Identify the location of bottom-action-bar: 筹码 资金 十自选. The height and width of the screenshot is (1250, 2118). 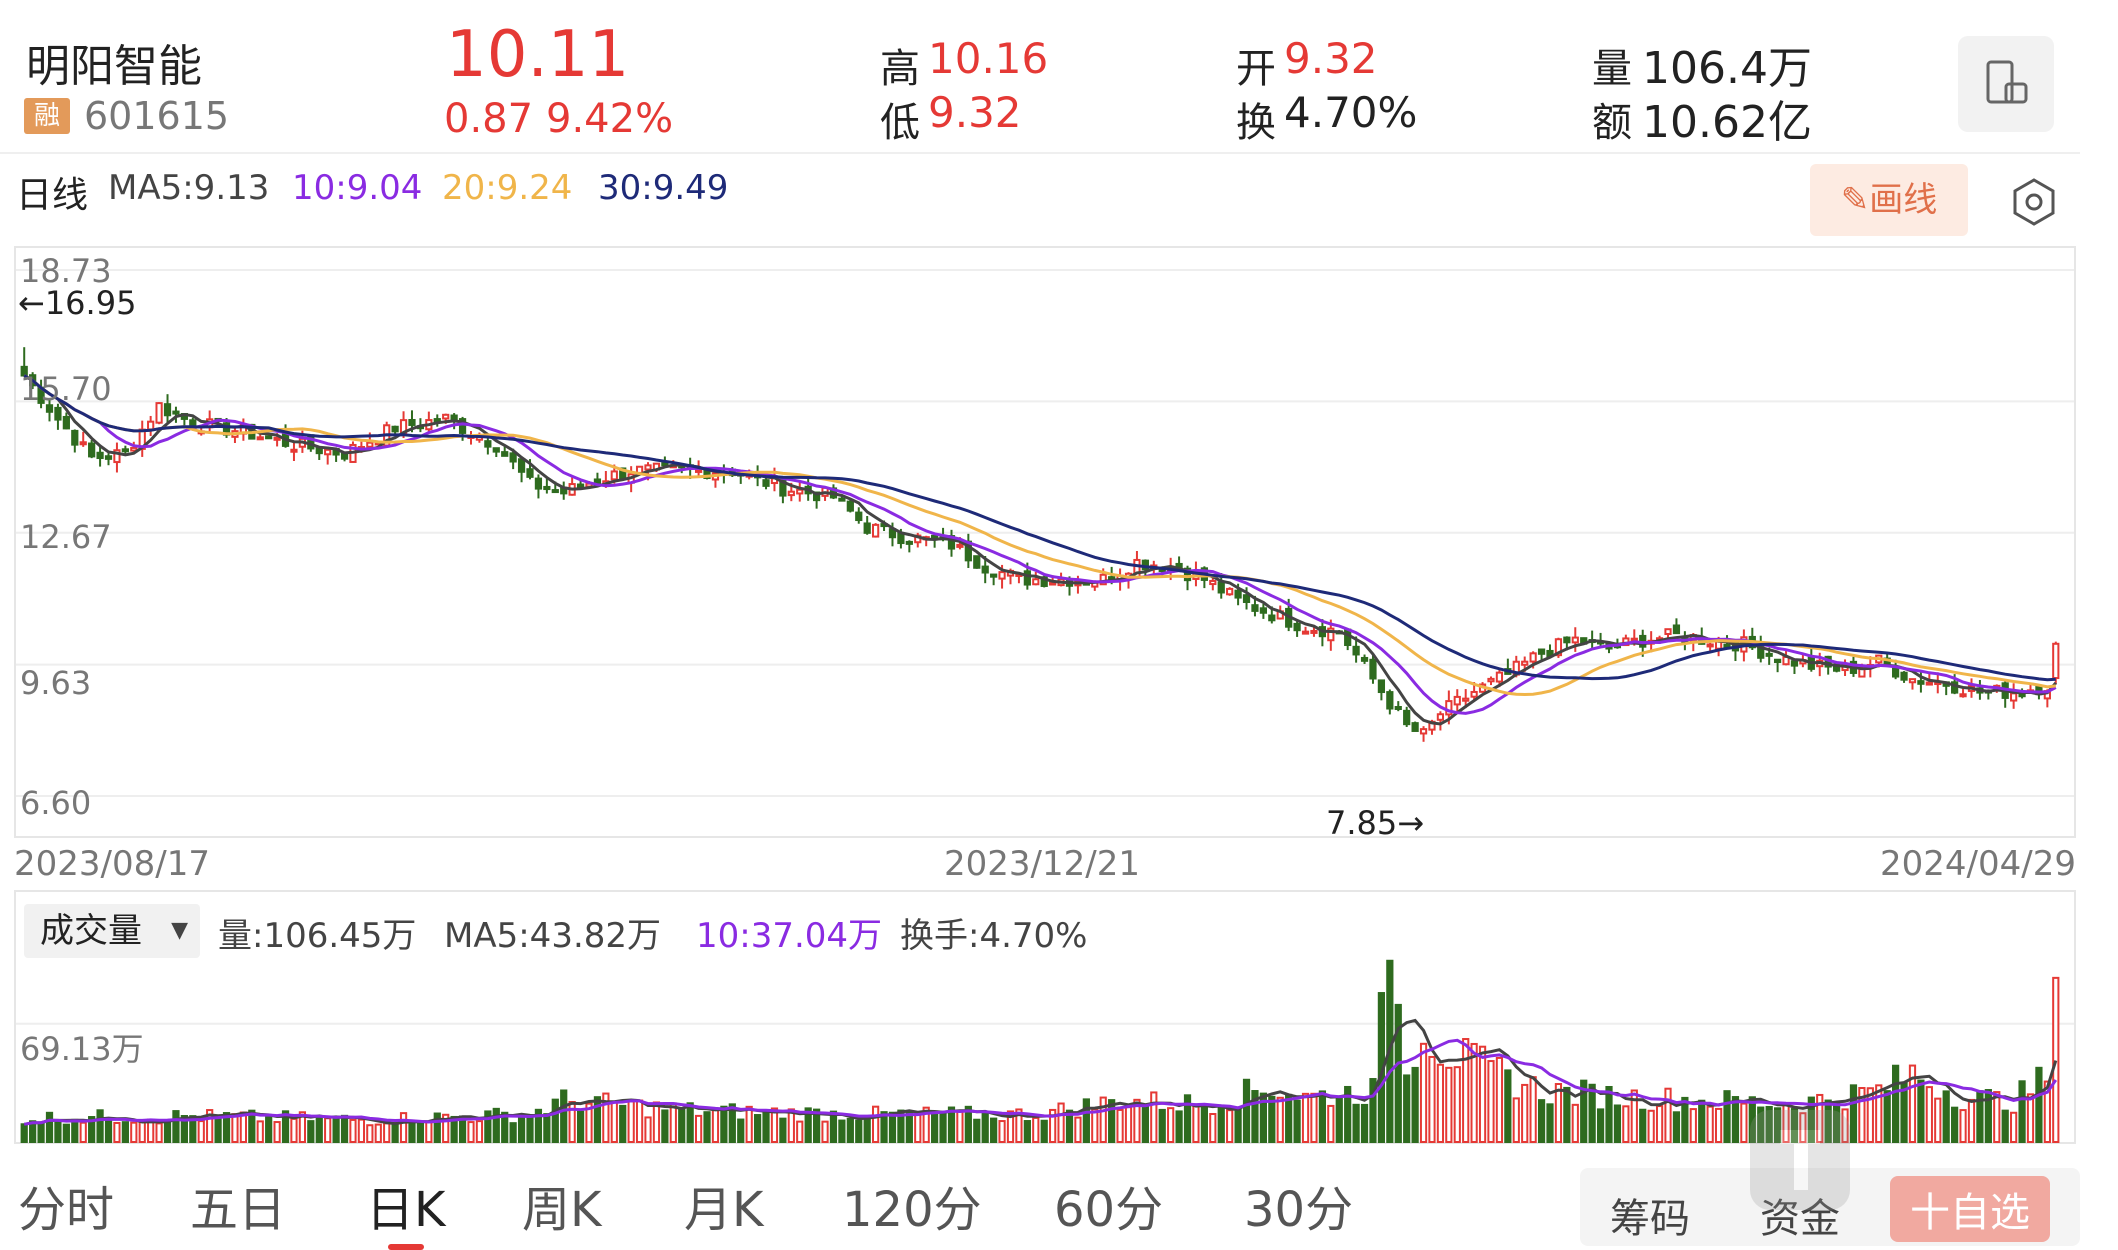
(1830, 1207).